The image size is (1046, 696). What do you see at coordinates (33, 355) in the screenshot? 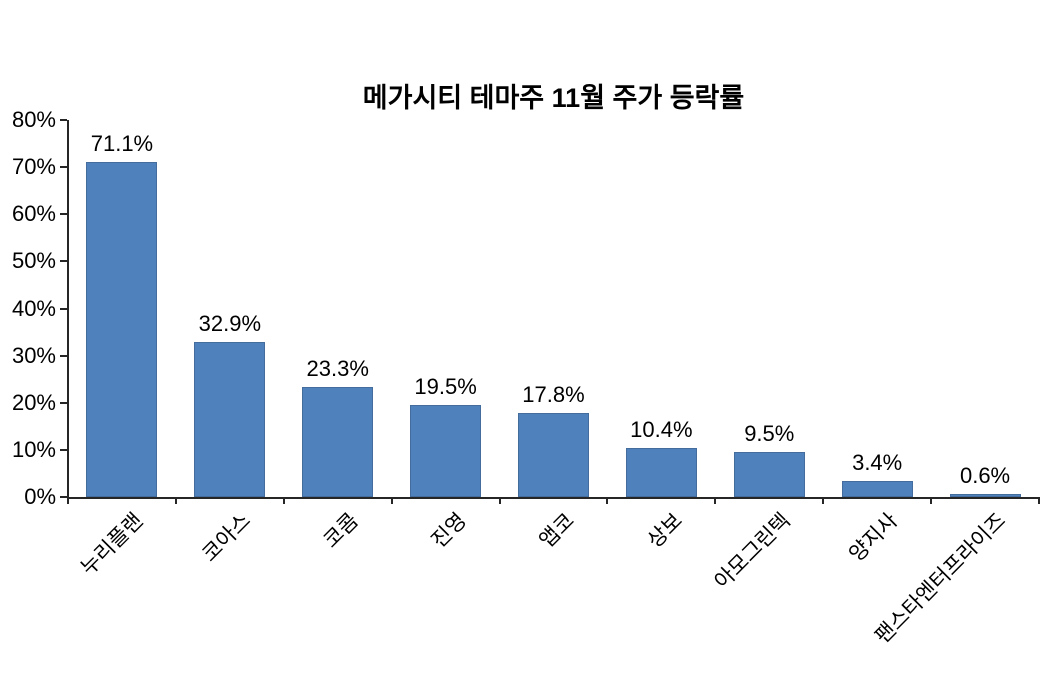
I see `y-axis-tick-label: 30%` at bounding box center [33, 355].